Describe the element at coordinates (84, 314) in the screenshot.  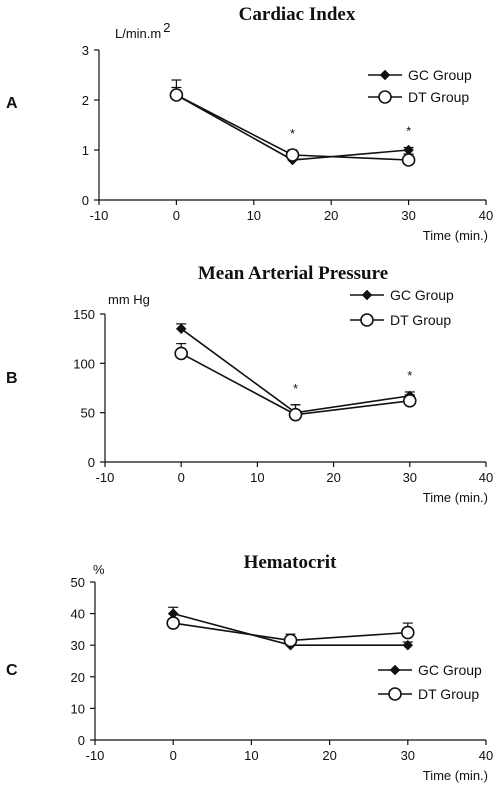
I see `y-tick-label: 150` at that location.